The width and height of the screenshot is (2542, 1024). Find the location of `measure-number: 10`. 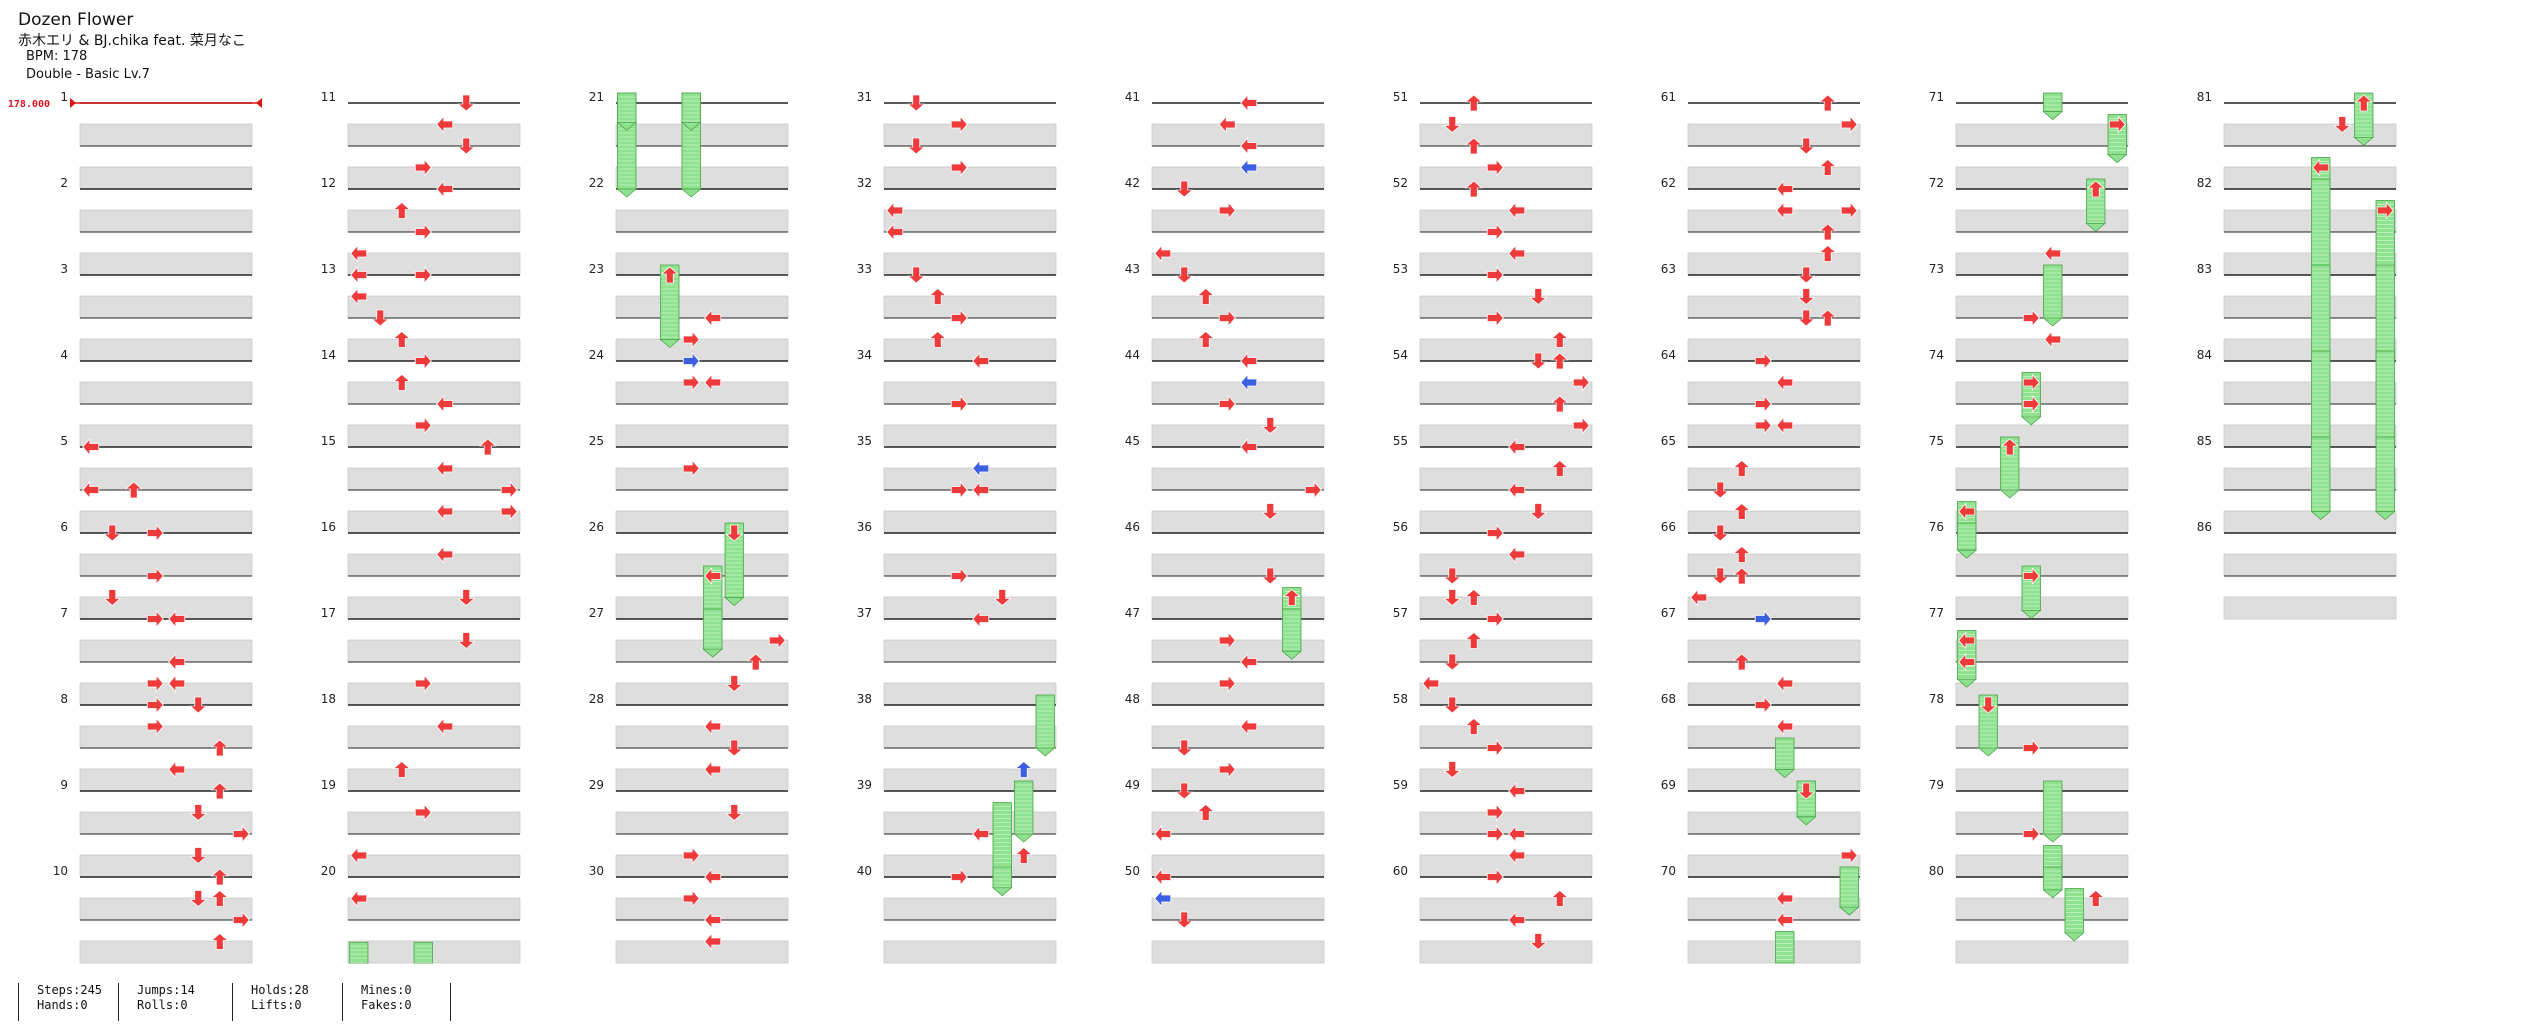

measure-number: 10 is located at coordinates (60, 871).